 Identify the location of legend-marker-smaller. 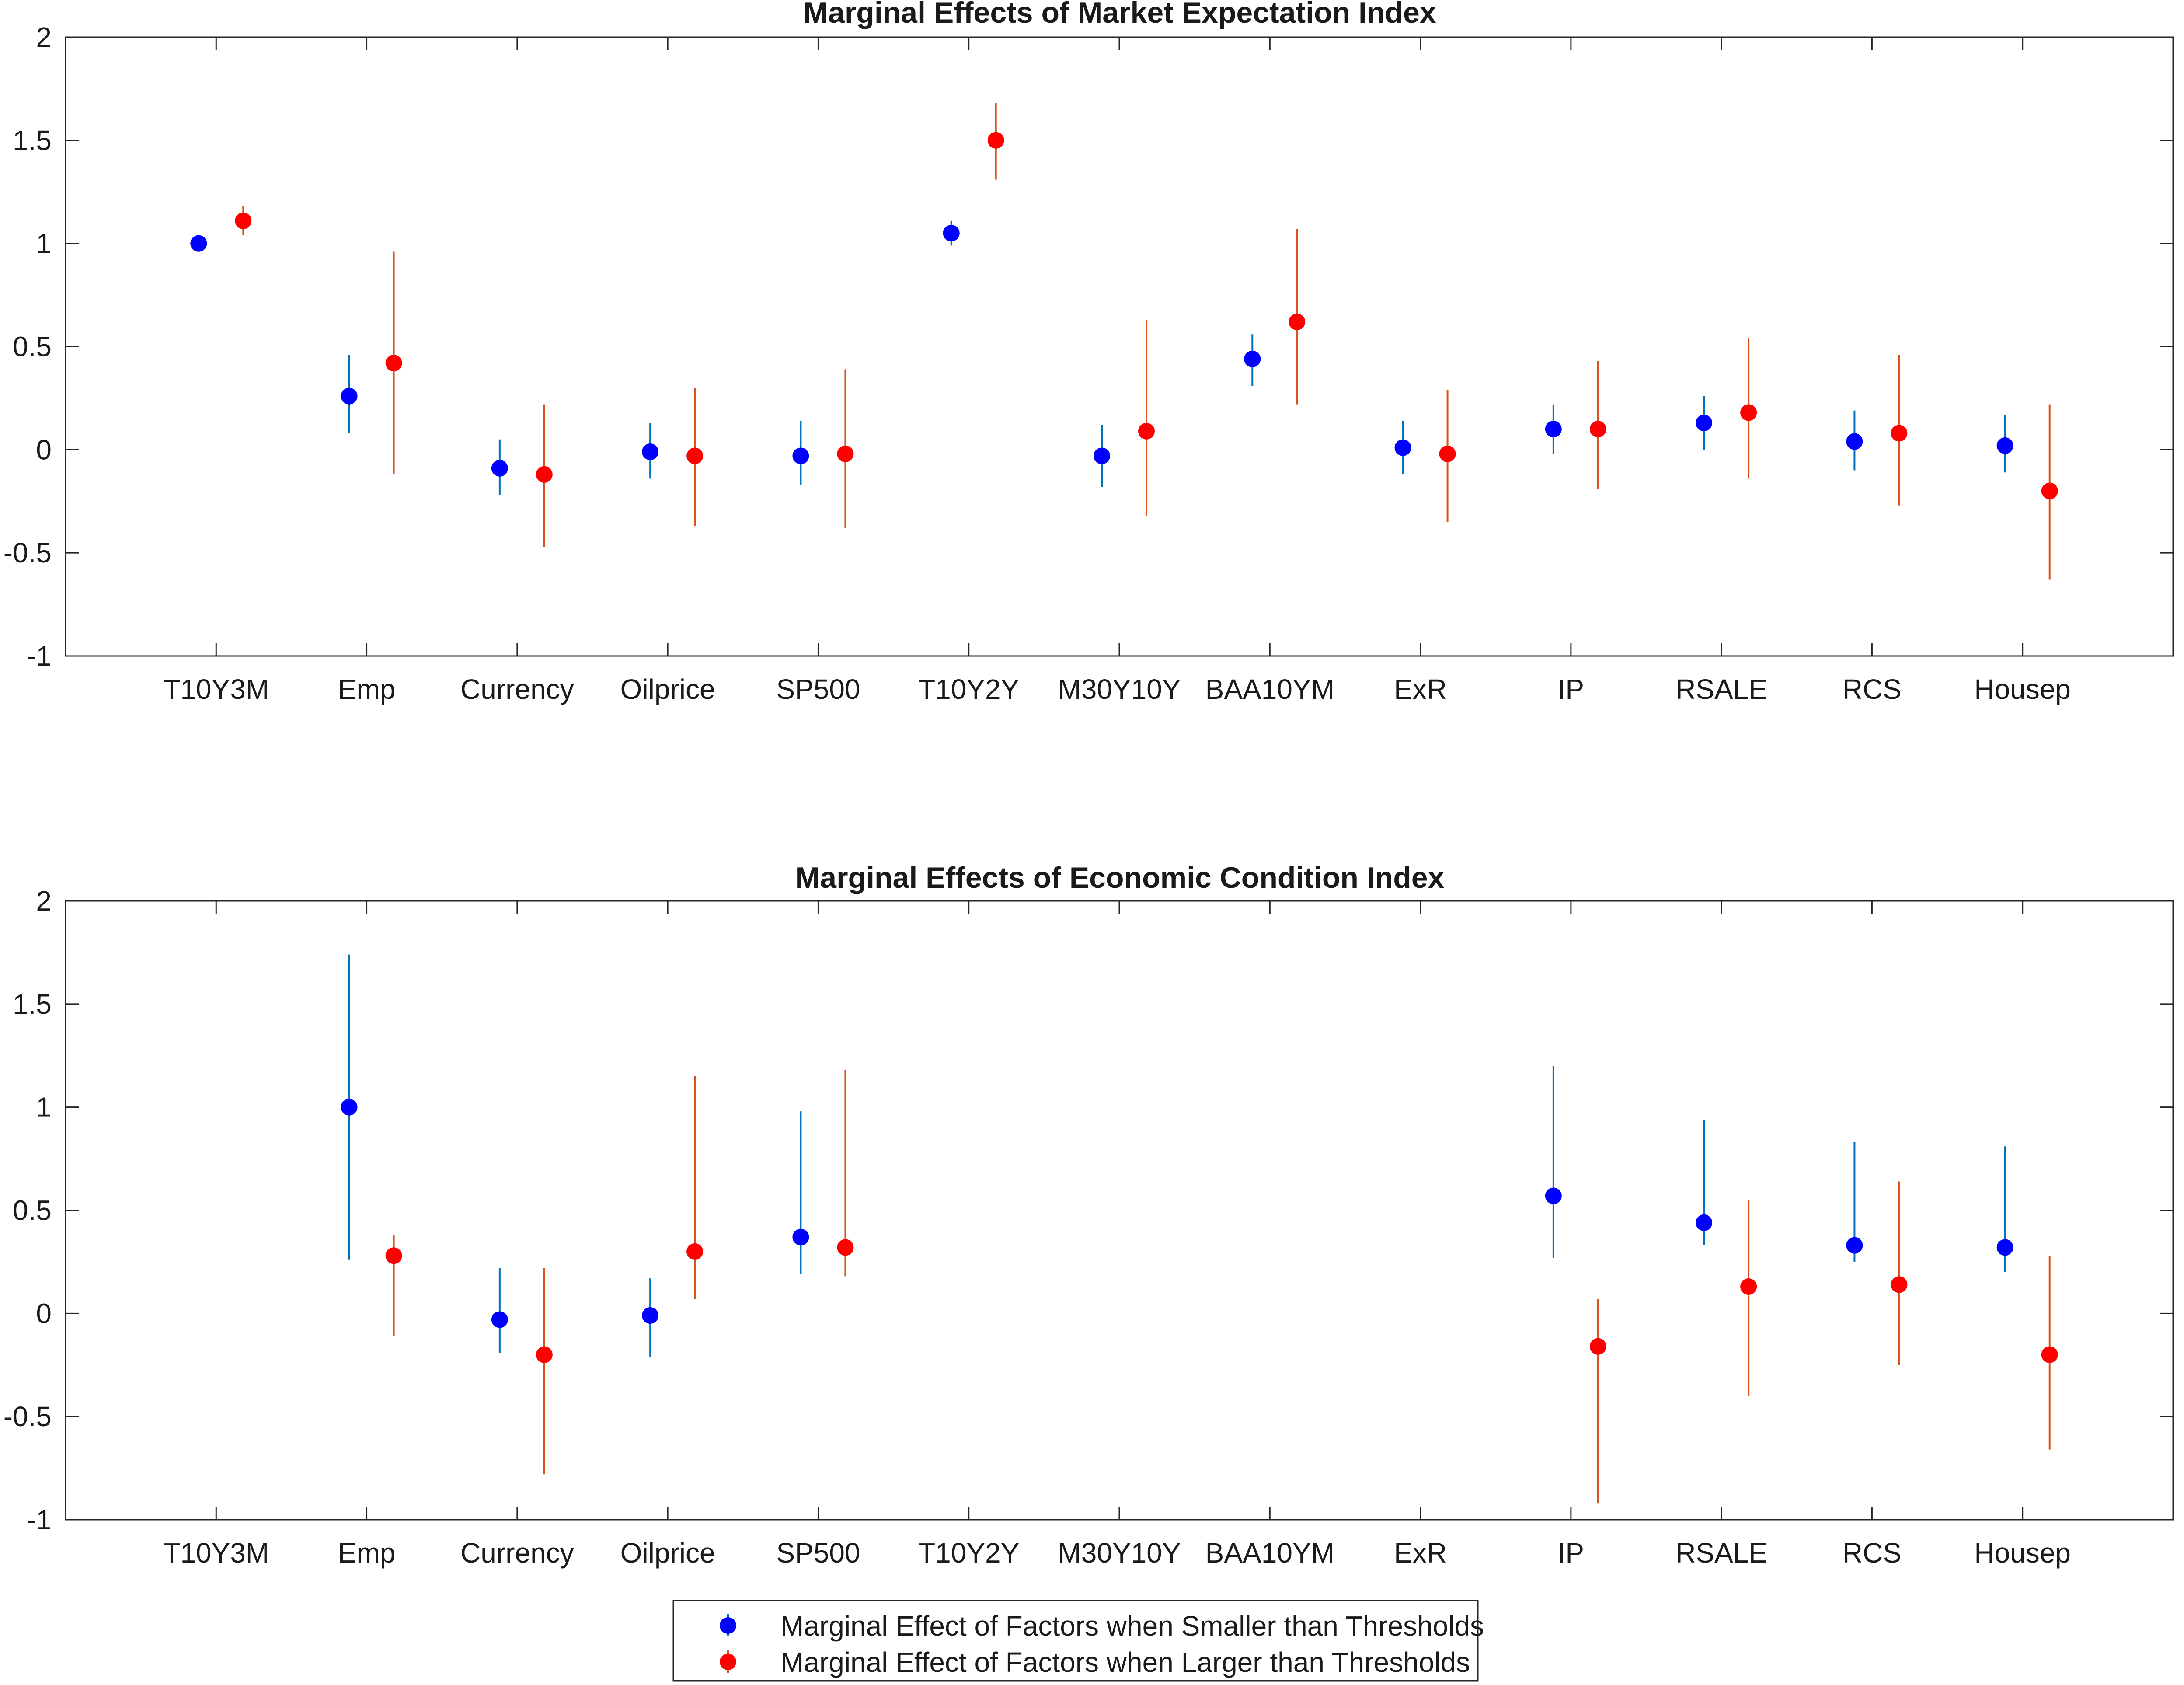
(728, 1625).